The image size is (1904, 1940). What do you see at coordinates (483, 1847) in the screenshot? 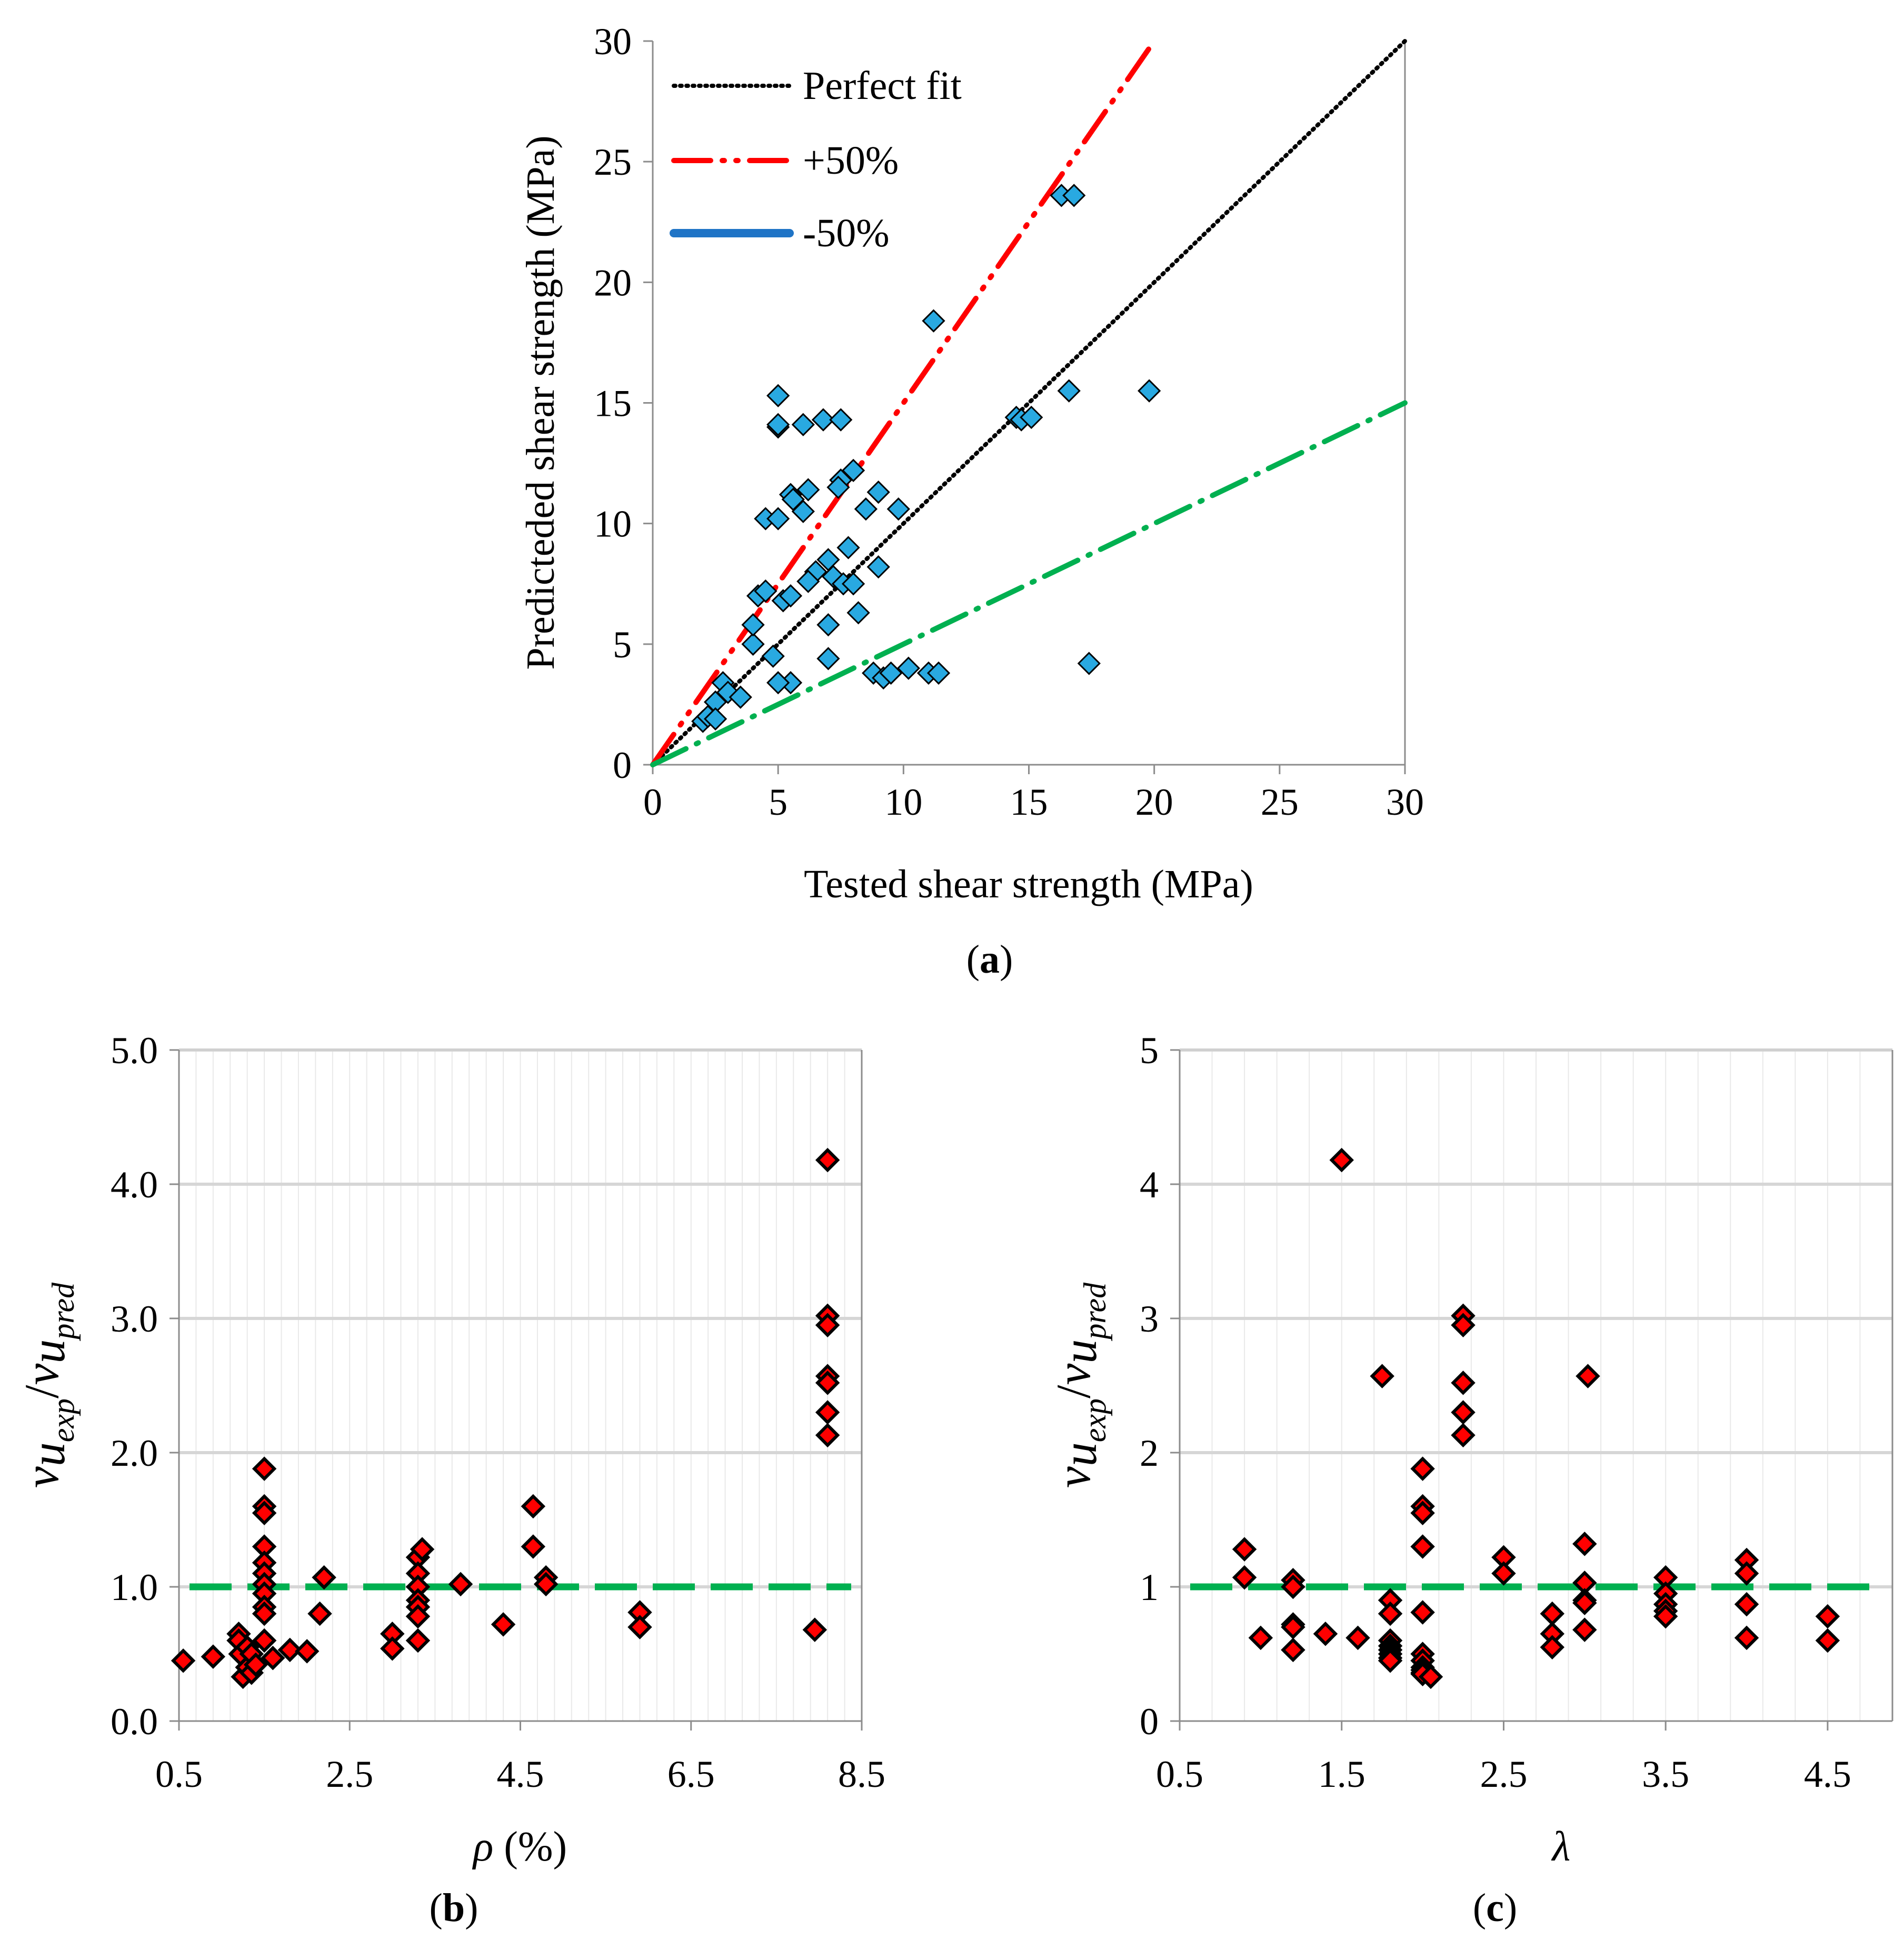
I see `panel-b-x-axis-symbol: ρ` at bounding box center [483, 1847].